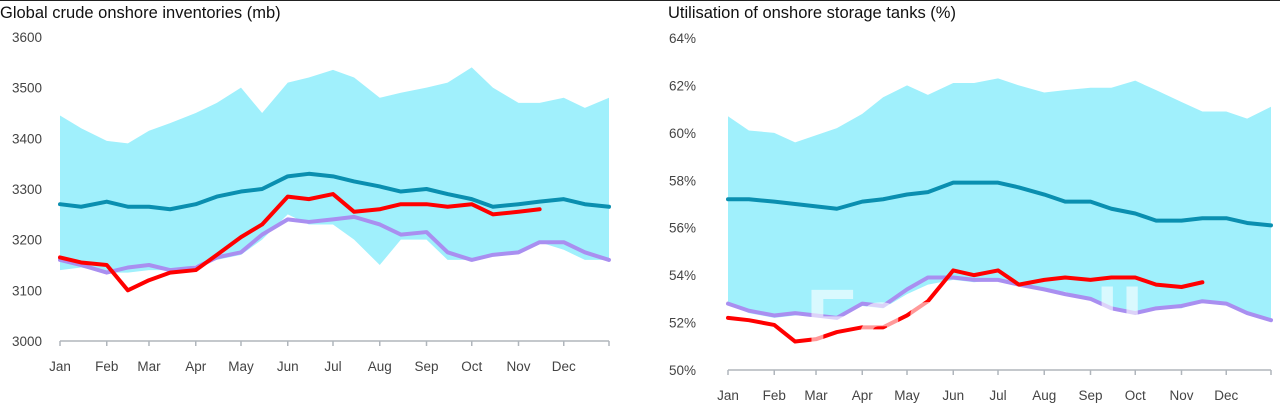 This screenshot has height=406, width=1280. What do you see at coordinates (27, 341) in the screenshot?
I see `y-tick-label: 3000` at bounding box center [27, 341].